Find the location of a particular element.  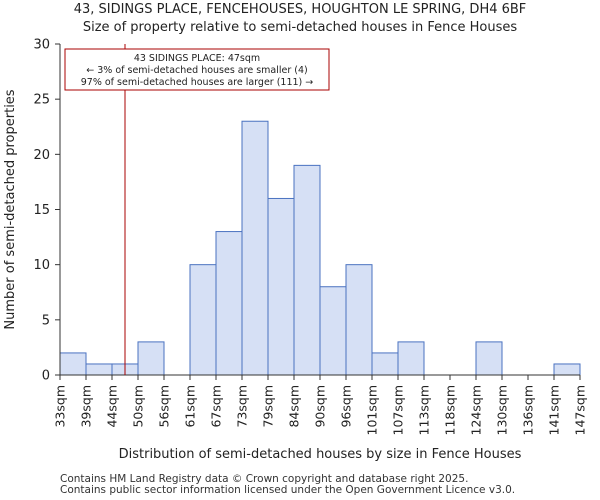

x-tick-label-33sqm: 33sqm is located at coordinates (60, 406).